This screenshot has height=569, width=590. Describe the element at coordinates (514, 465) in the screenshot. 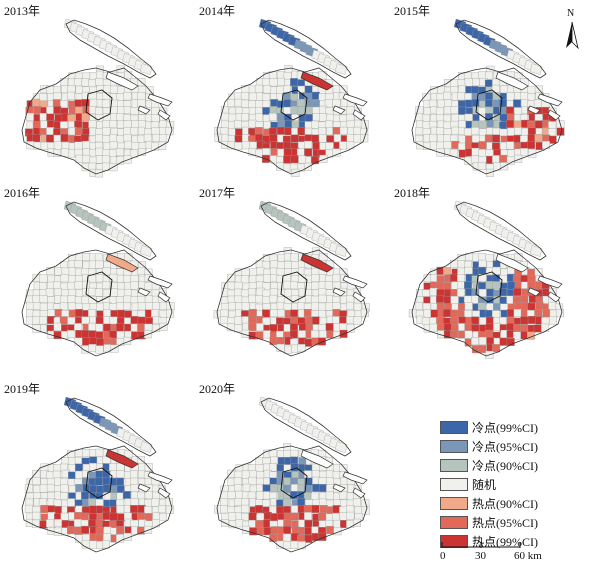

I see `legend-item-cold90: 冷点(90%CI)` at that location.